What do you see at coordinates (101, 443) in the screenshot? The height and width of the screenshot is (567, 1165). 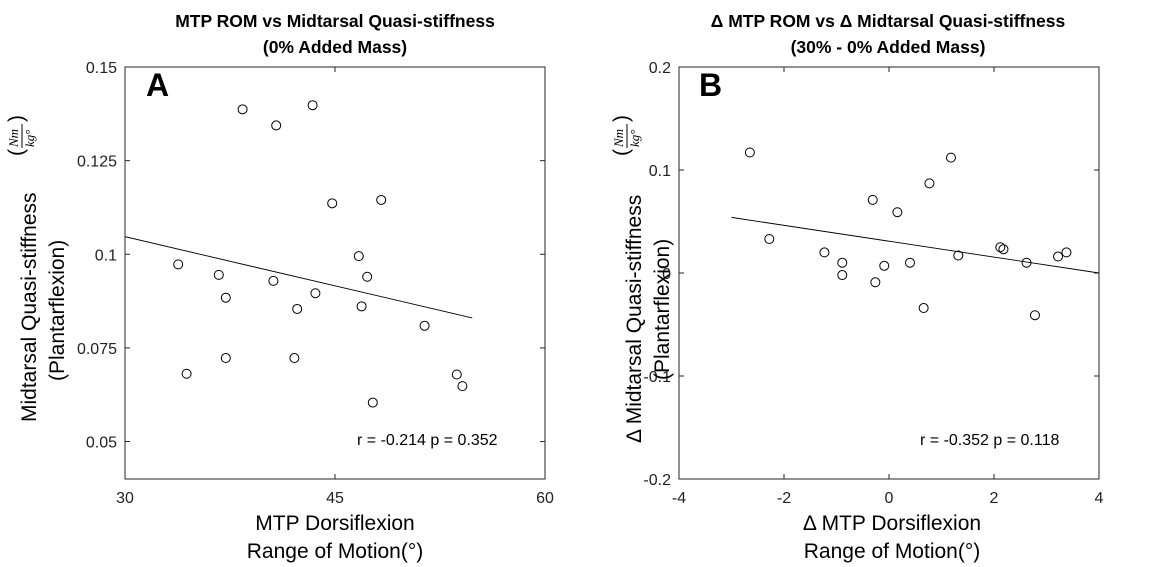 I see `panel-a-y-tick-label: 0.05` at bounding box center [101, 443].